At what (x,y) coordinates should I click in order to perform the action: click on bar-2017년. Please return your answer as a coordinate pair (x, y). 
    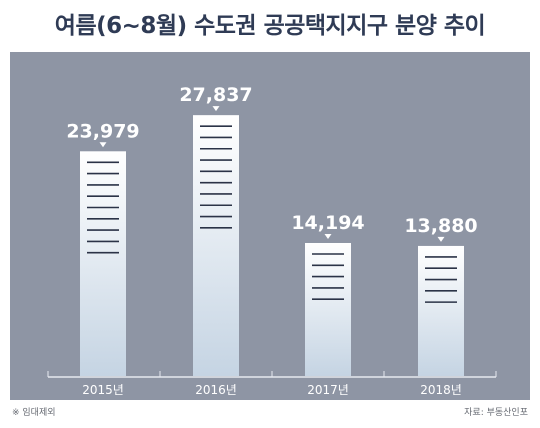
    Looking at the image, I should click on (328, 309).